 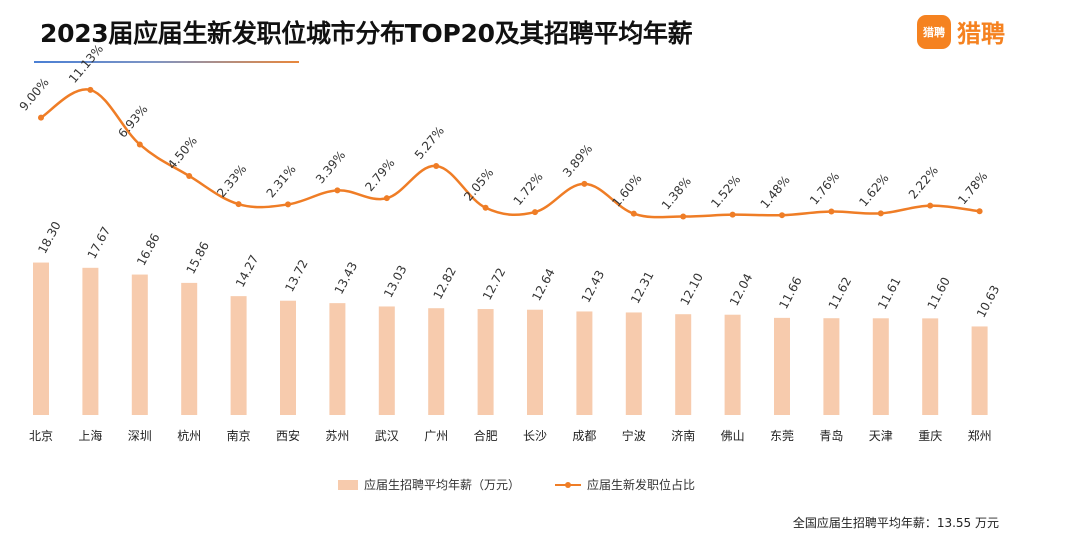 What do you see at coordinates (387, 436) in the screenshot?
I see `x-tick-label-7: 武汉` at bounding box center [387, 436].